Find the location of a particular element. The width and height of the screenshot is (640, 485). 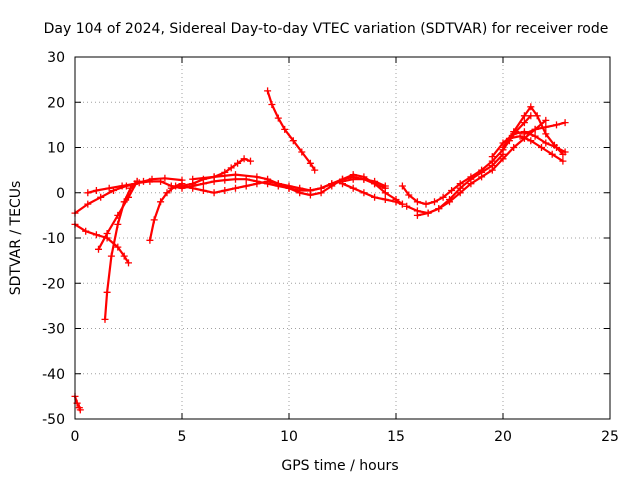

x-axis-label: GPS time / hours is located at coordinates (339, 466).